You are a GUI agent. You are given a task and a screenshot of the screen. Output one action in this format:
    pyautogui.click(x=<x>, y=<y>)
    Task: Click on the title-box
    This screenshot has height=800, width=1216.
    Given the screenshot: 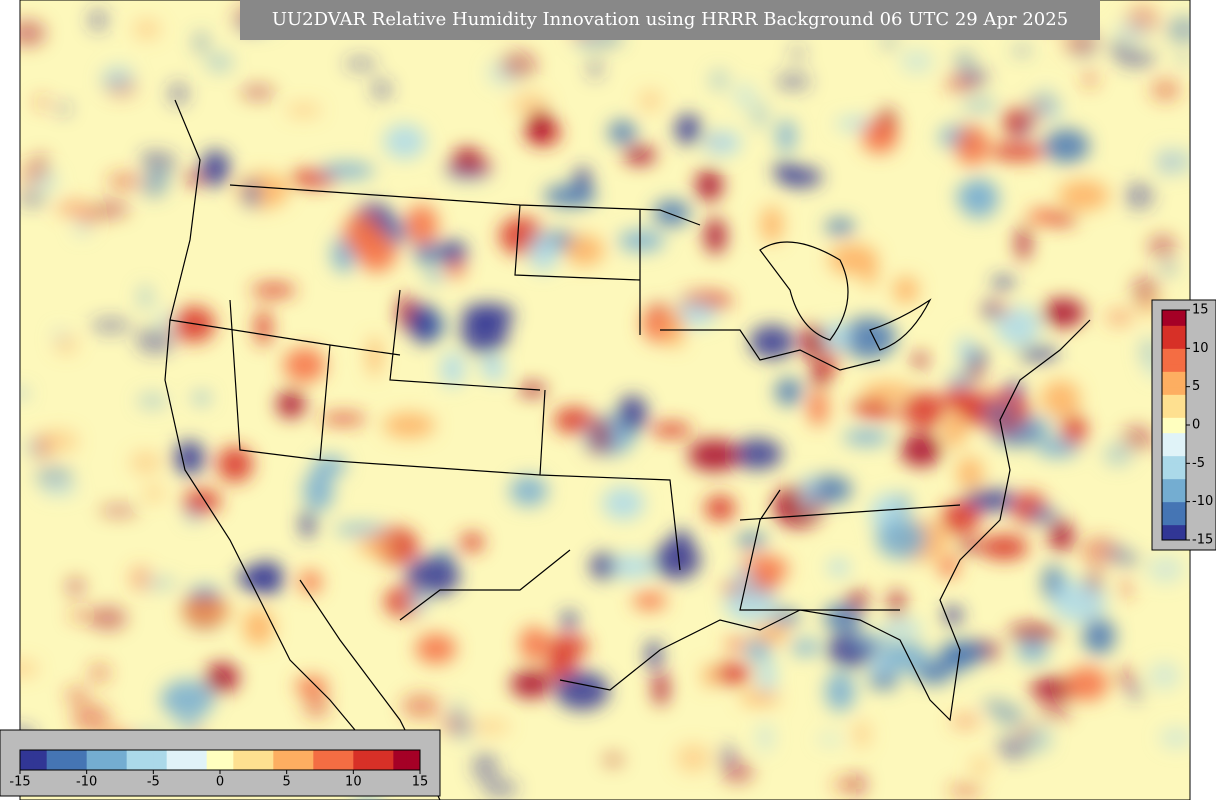 What is the action you would take?
    pyautogui.click(x=670, y=20)
    